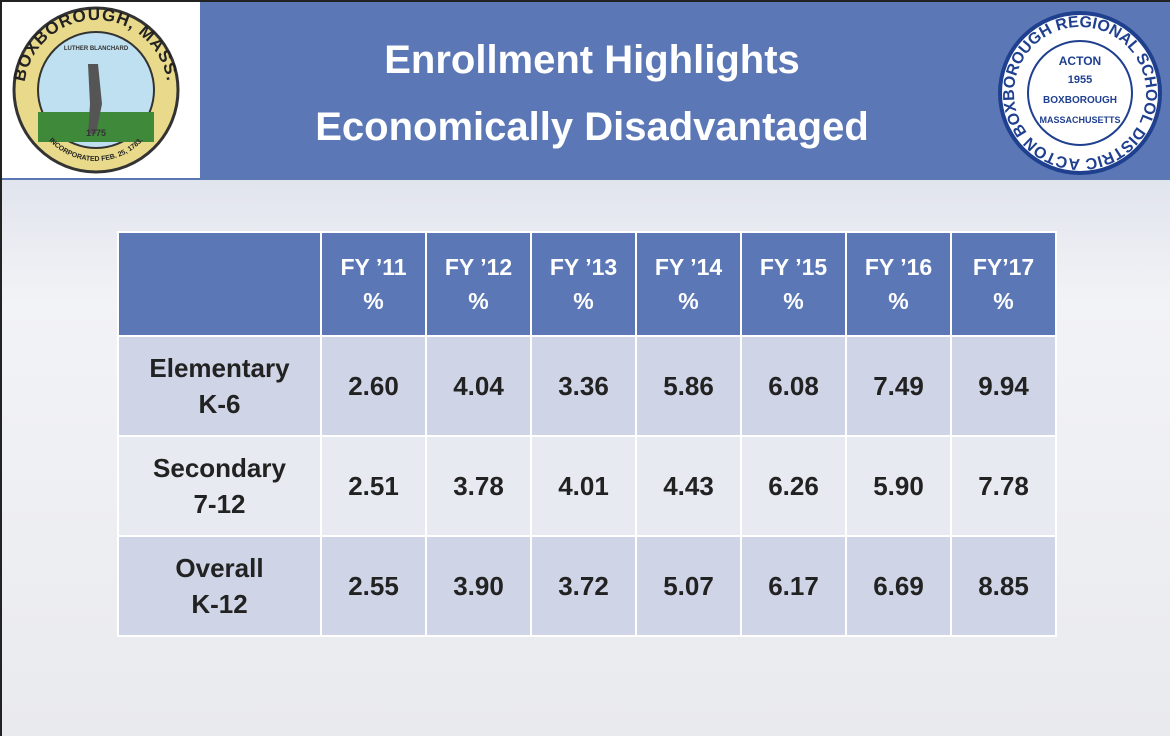  What do you see at coordinates (592, 60) in the screenshot?
I see `title-line: Enrollment Highlights` at bounding box center [592, 60].